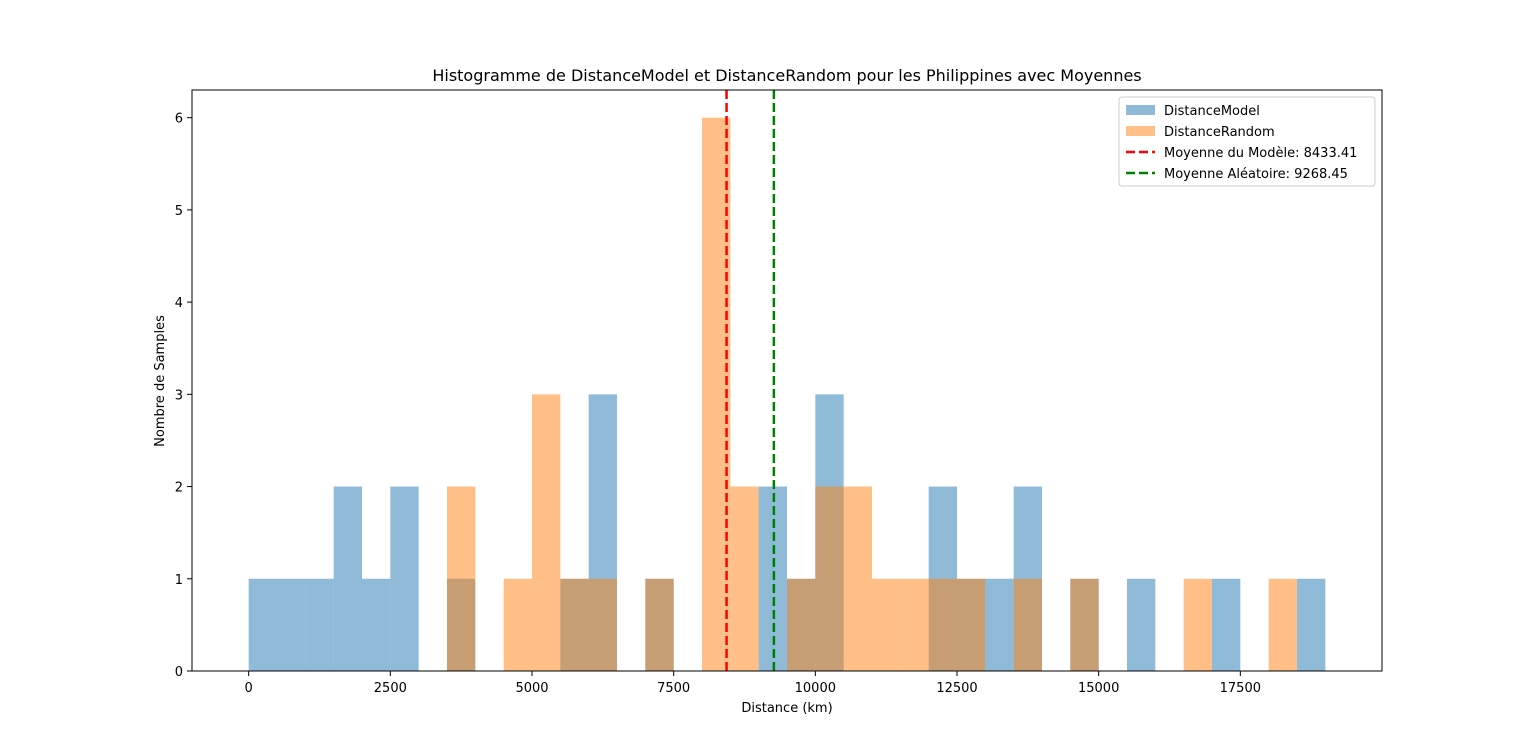  What do you see at coordinates (786, 708) in the screenshot?
I see `x-axis-label: Distance (km)` at bounding box center [786, 708].